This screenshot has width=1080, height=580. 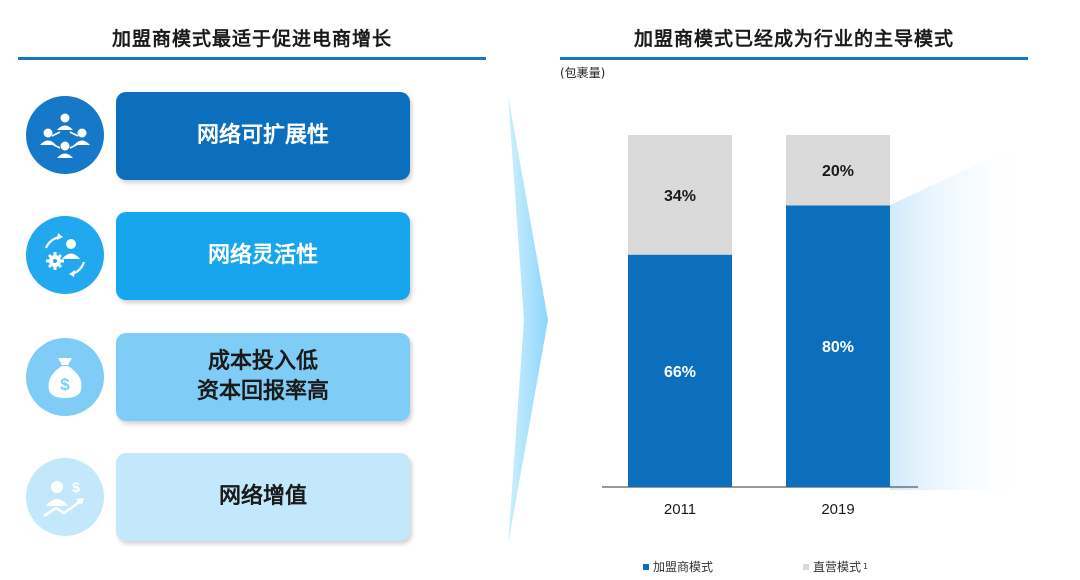 I want to click on feature-card-scalability: 网络可扩展性, so click(x=263, y=136).